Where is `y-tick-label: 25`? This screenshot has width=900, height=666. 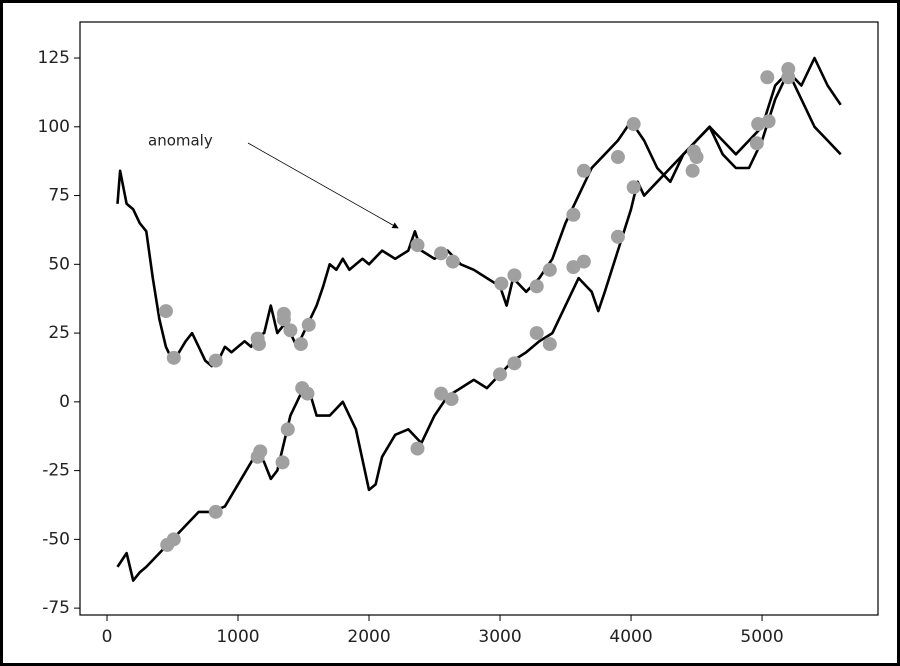 y-tick-label: 25 is located at coordinates (59, 333).